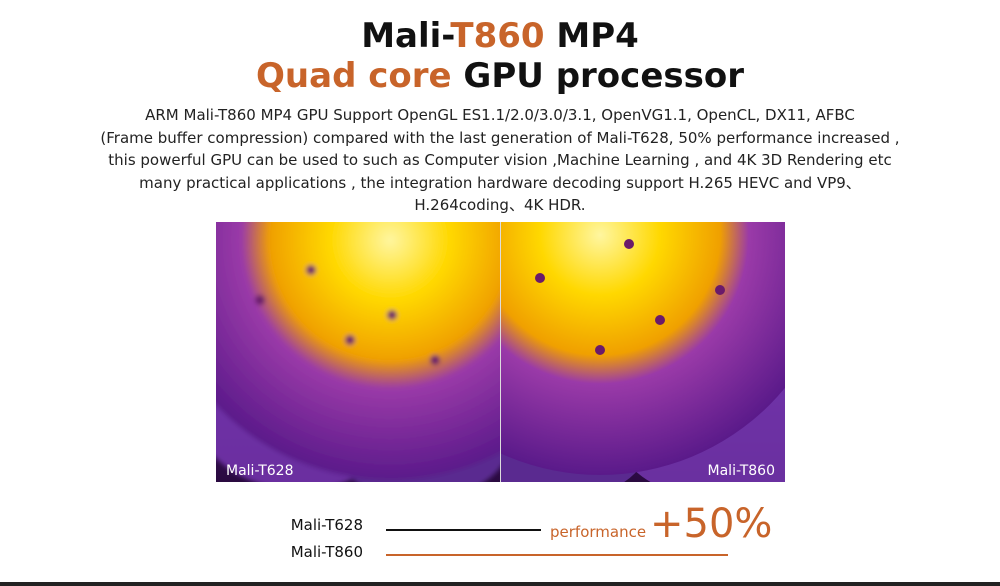  Describe the element at coordinates (354, 76) in the screenshot. I see `title-part: Quad core` at that location.